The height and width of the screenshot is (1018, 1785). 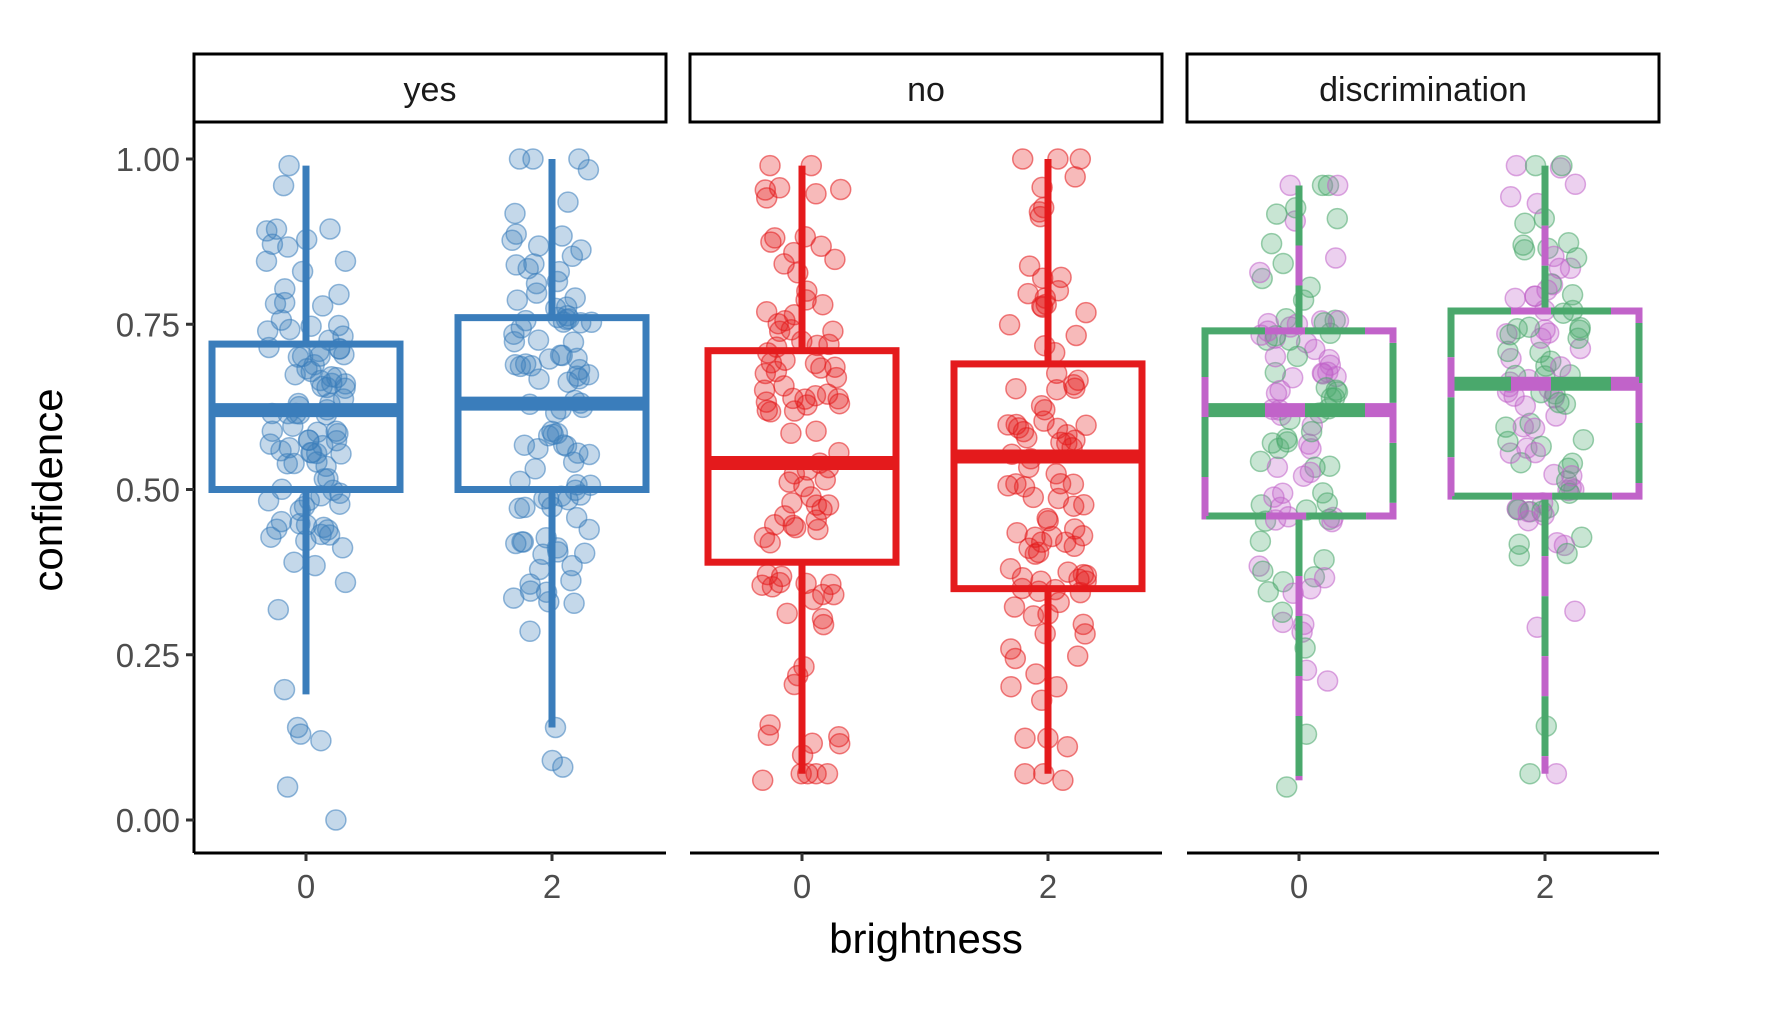 What do you see at coordinates (926, 88) in the screenshot?
I see `facet-strips: yes no discrimination` at bounding box center [926, 88].